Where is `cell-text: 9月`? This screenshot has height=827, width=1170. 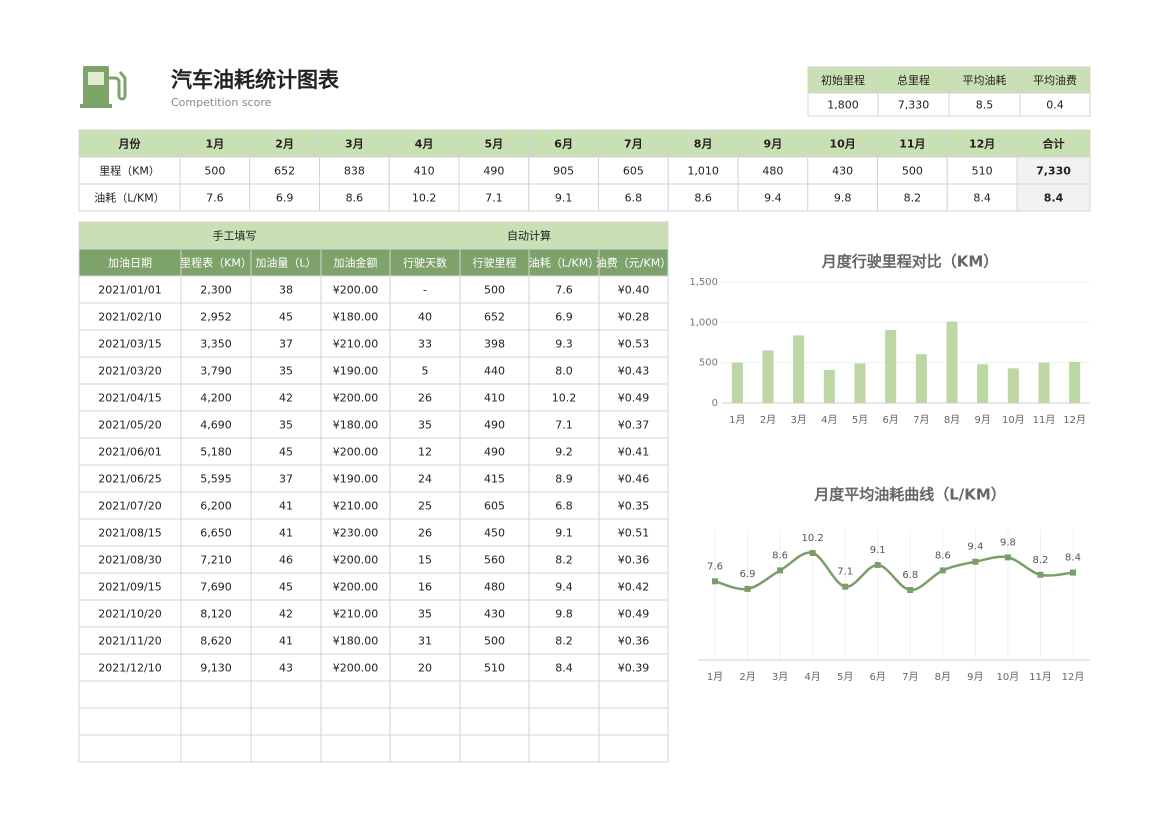
cell-text: 9月 is located at coordinates (773, 144).